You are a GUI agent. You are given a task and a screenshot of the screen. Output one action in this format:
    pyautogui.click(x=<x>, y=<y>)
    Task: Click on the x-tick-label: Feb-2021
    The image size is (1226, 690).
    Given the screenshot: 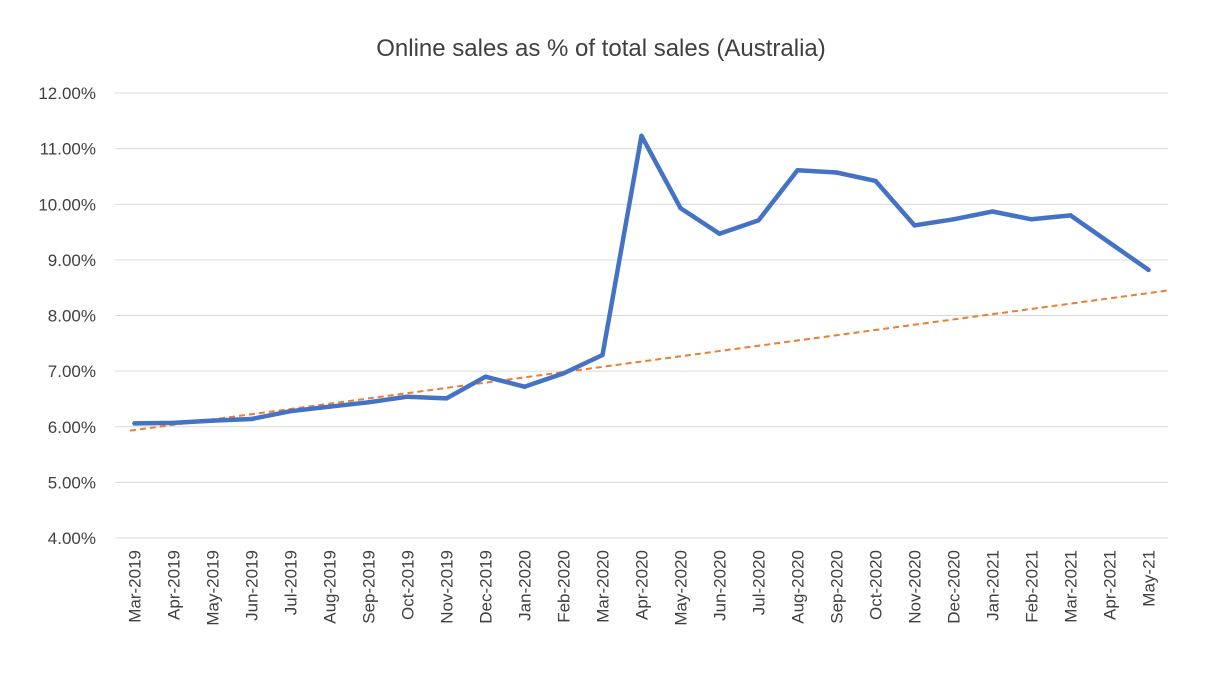 What is the action you would take?
    pyautogui.click(x=1032, y=586)
    